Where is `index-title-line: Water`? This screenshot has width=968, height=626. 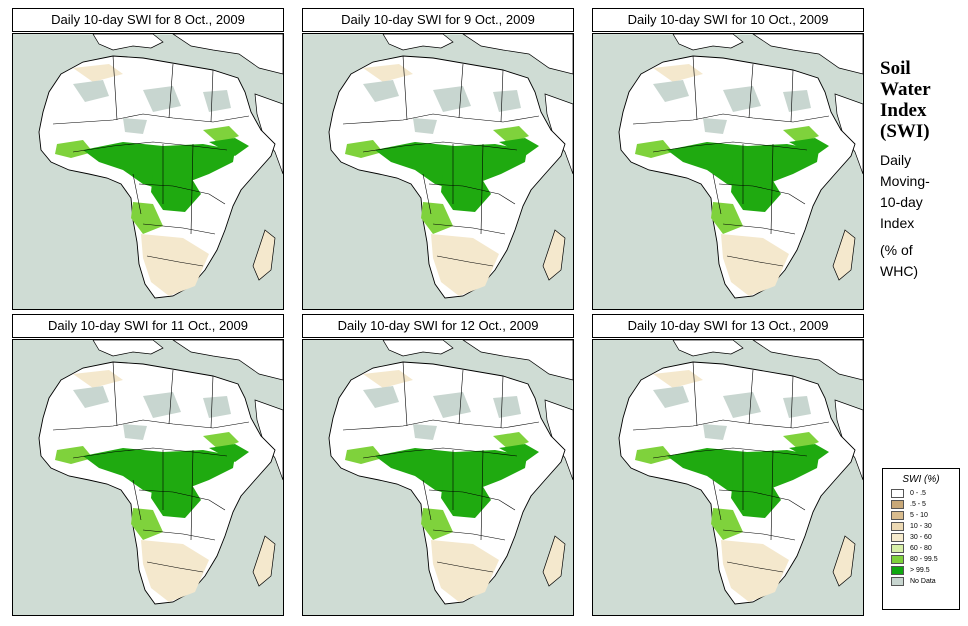
index-title-line: Water is located at coordinates (905, 89).